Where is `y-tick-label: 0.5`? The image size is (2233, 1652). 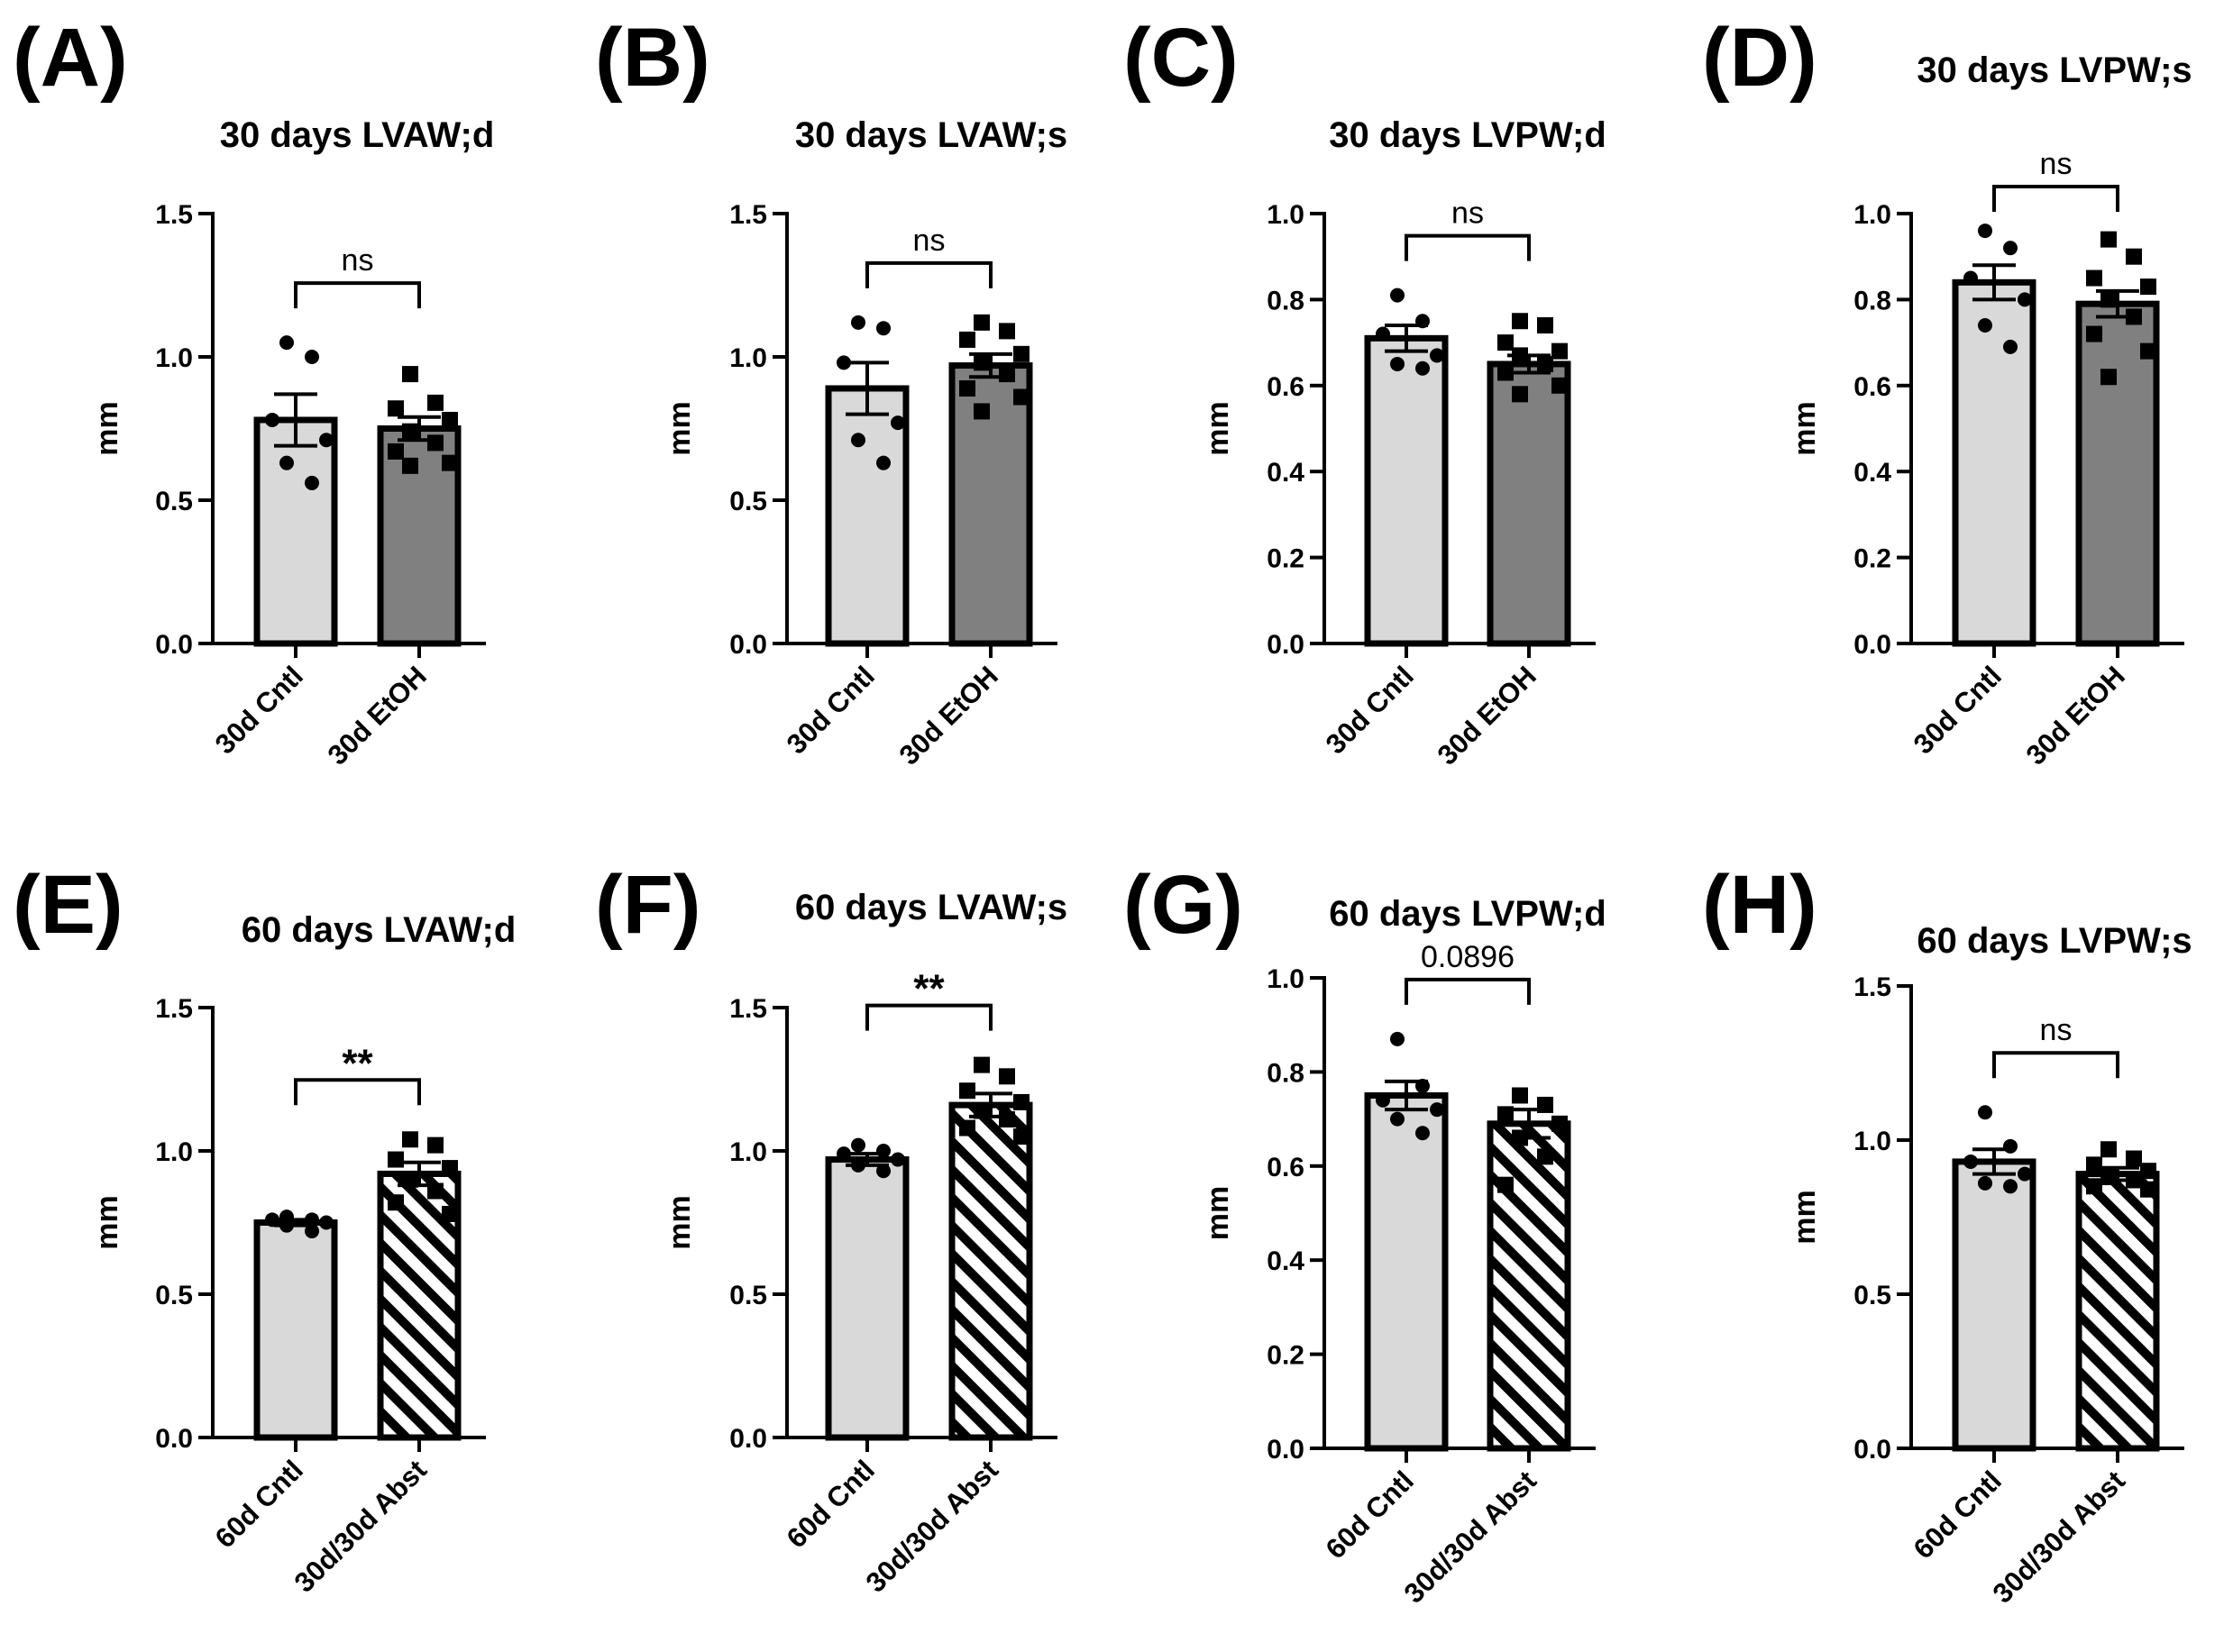
y-tick-label: 0.5 is located at coordinates (748, 502).